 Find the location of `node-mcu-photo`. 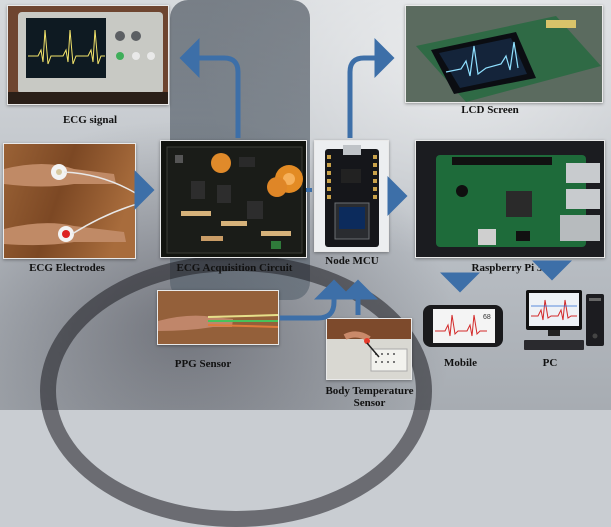

node-mcu-photo is located at coordinates (351, 196).